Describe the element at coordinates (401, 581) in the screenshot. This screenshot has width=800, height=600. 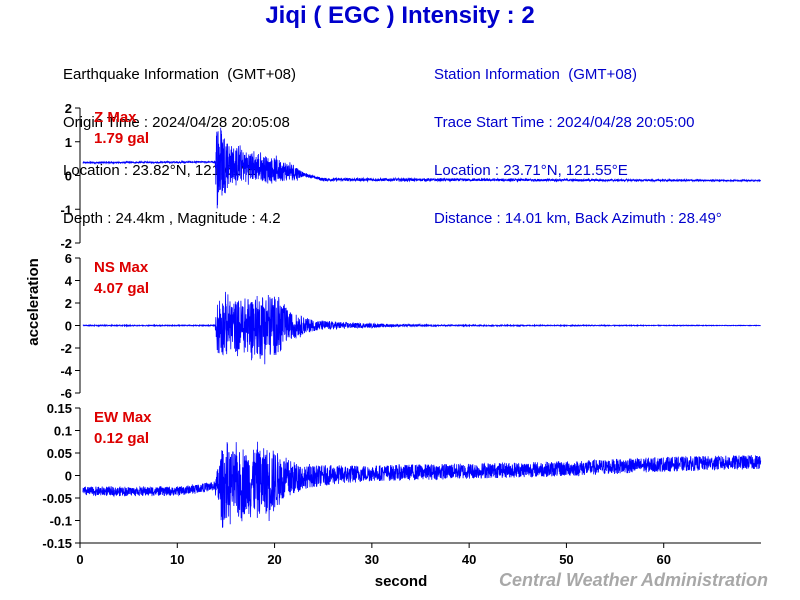
I see `x-axis-label: second` at that location.